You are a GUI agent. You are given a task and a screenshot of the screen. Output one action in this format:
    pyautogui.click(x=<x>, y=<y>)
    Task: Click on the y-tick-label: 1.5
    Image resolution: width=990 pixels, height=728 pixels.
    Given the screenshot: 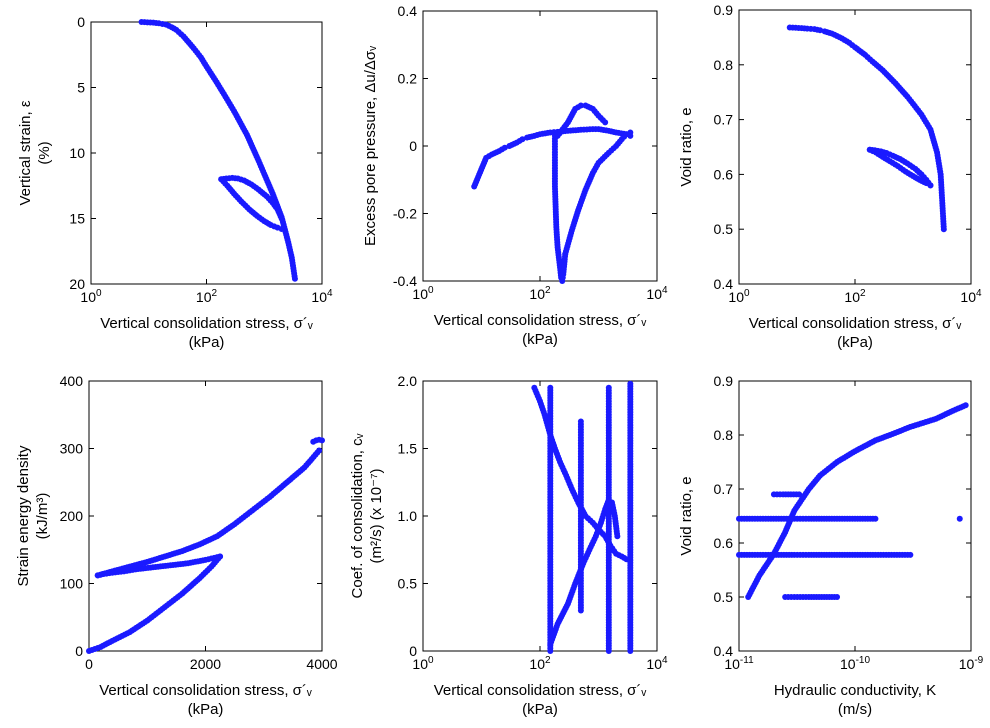 What is the action you would take?
    pyautogui.click(x=408, y=449)
    